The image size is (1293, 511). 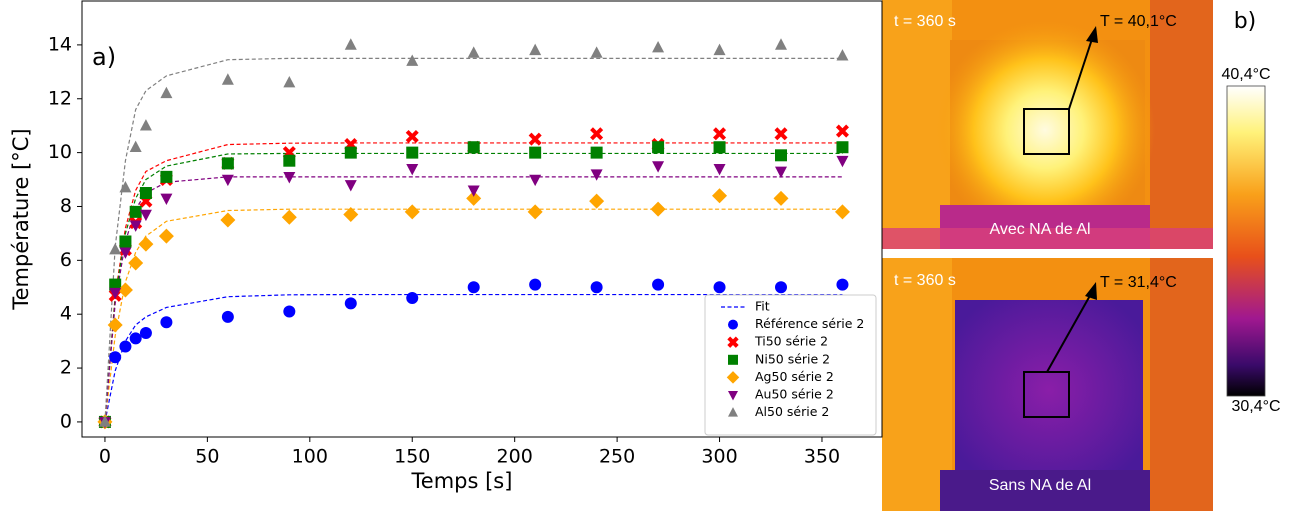 I want to click on x-tick-label: 100, so click(x=310, y=457).